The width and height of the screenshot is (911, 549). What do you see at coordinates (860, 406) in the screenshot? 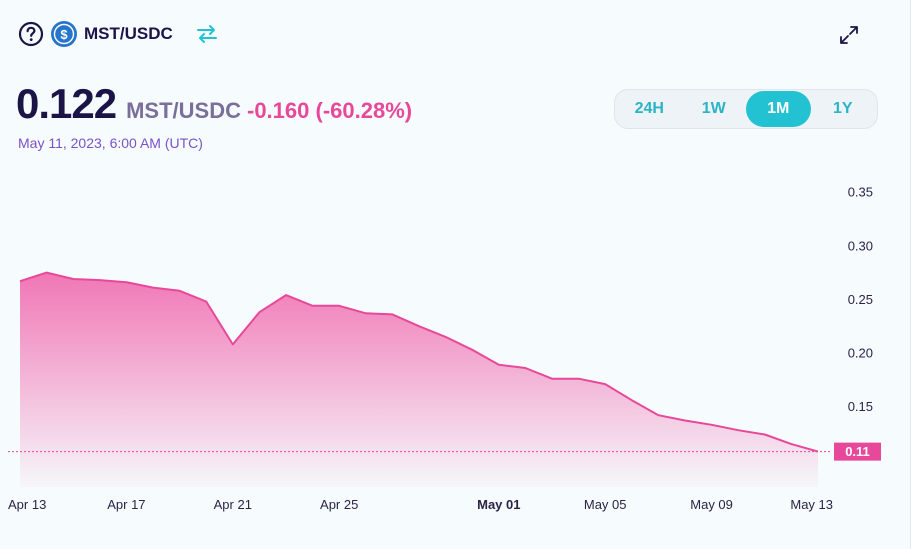
I see `y-tick-label: 0.15` at bounding box center [860, 406].